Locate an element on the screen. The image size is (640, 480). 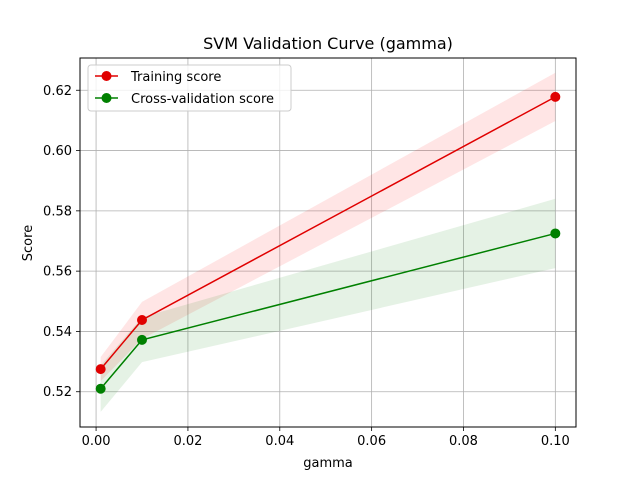
legend-label-training: Training score is located at coordinates (175, 77).